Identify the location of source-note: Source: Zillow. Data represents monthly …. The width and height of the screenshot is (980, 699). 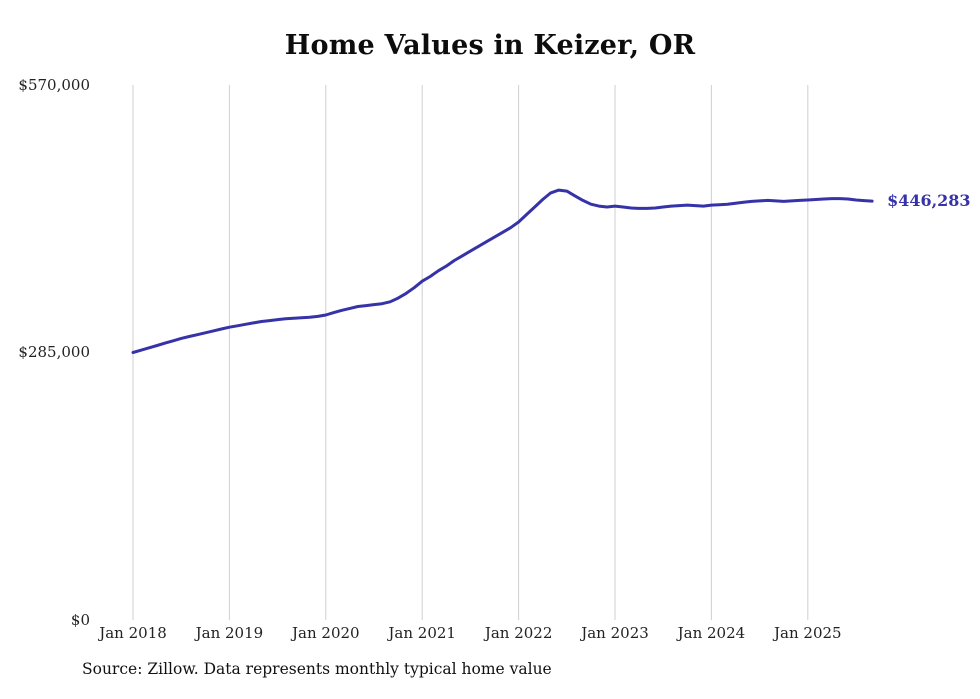
(317, 669).